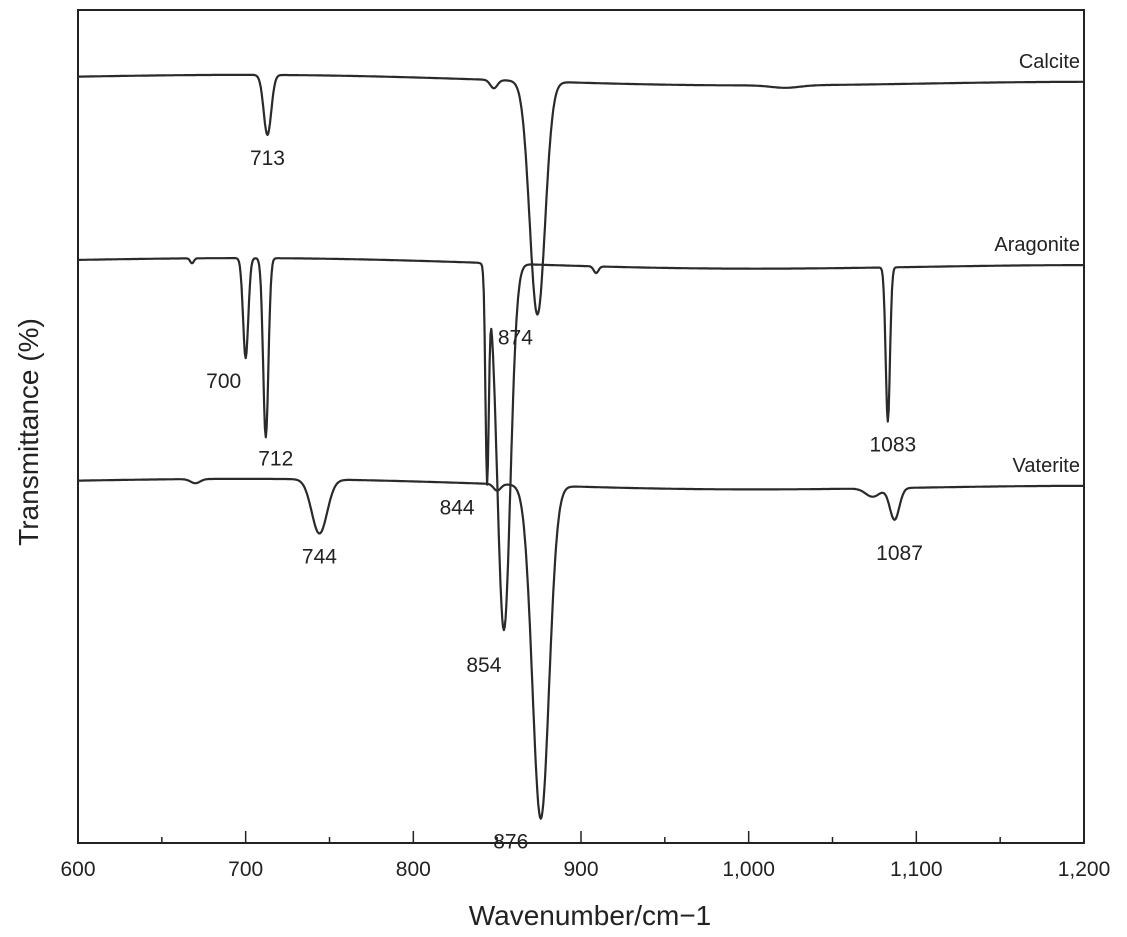  What do you see at coordinates (483, 665) in the screenshot?
I see `peak-label: 854` at bounding box center [483, 665].